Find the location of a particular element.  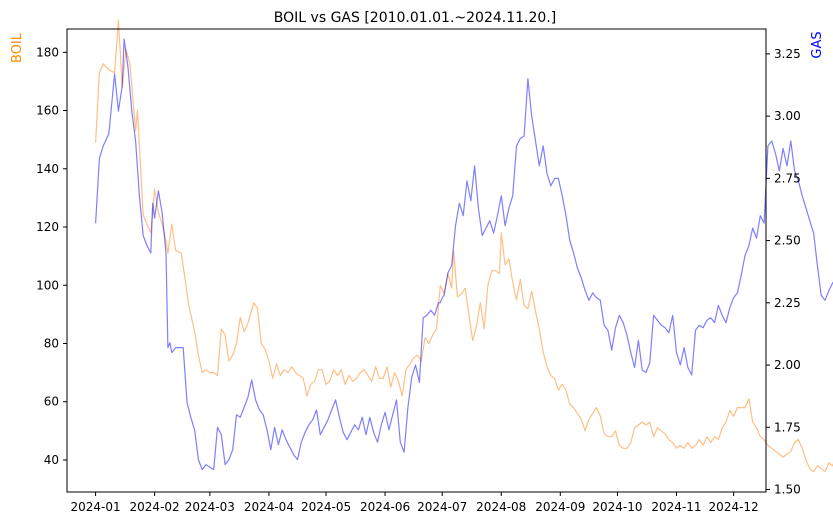

y-right-axis-label: GAS is located at coordinates (817, 44).